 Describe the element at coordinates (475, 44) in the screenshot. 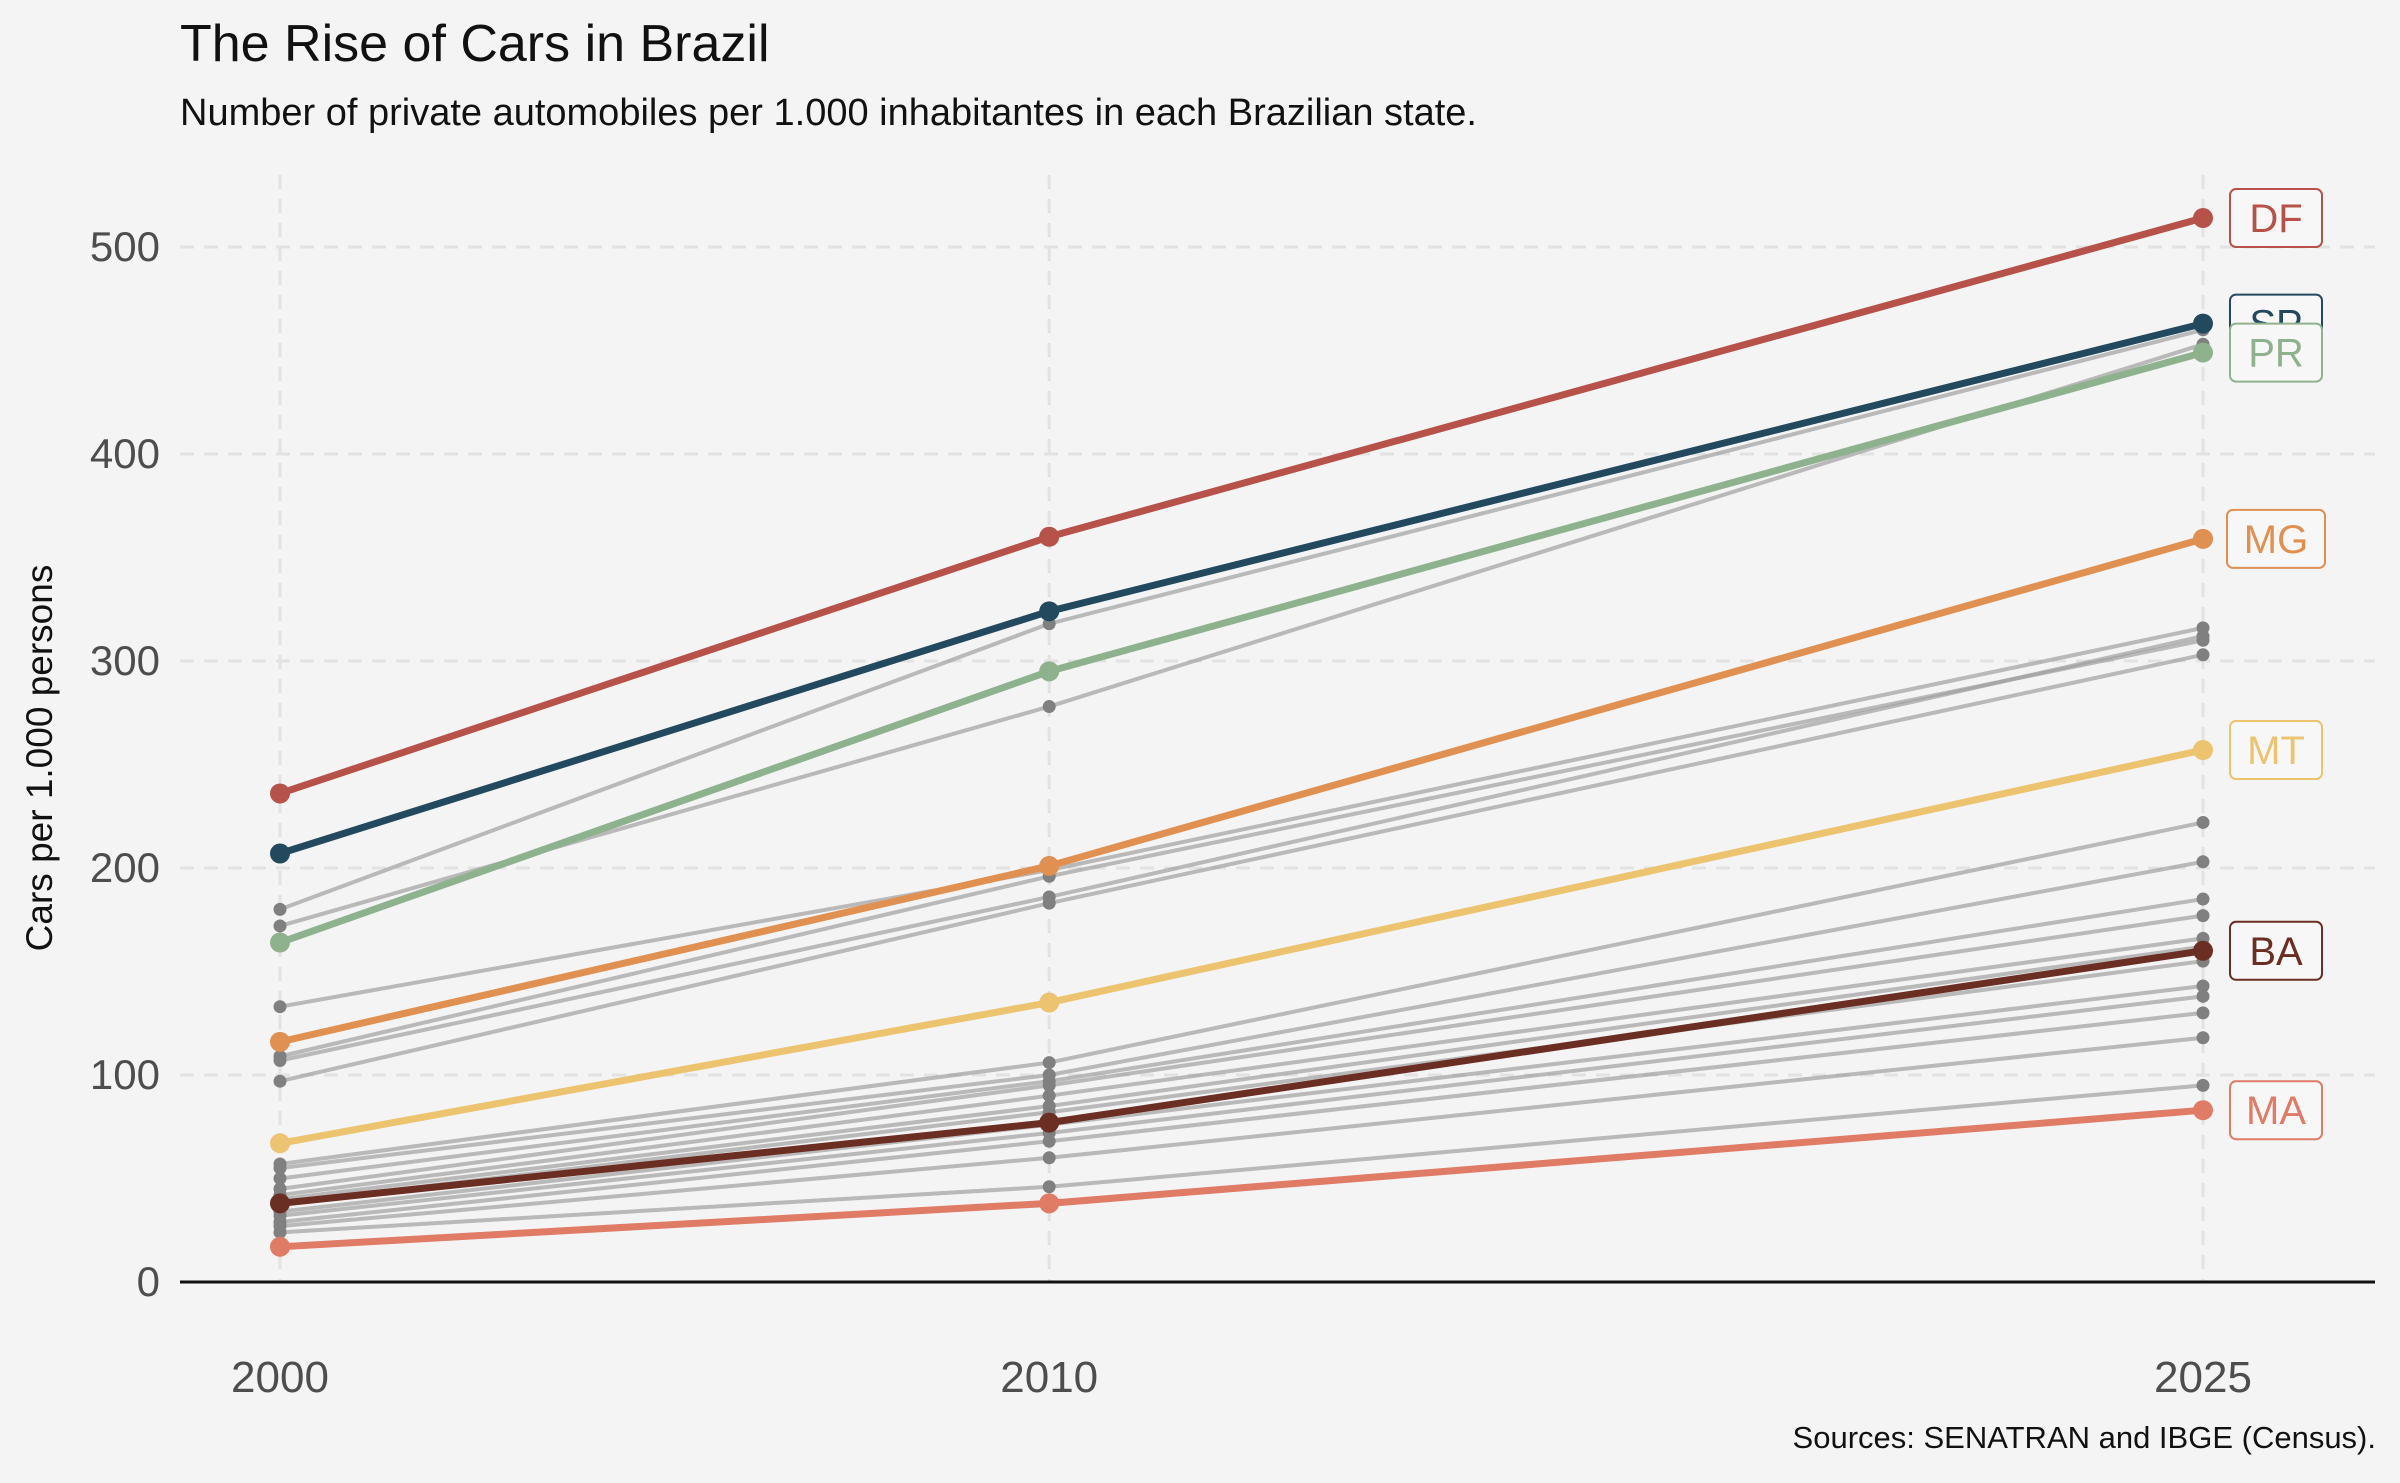

I see `chart-title: The Rise of Cars in Brazil` at that location.